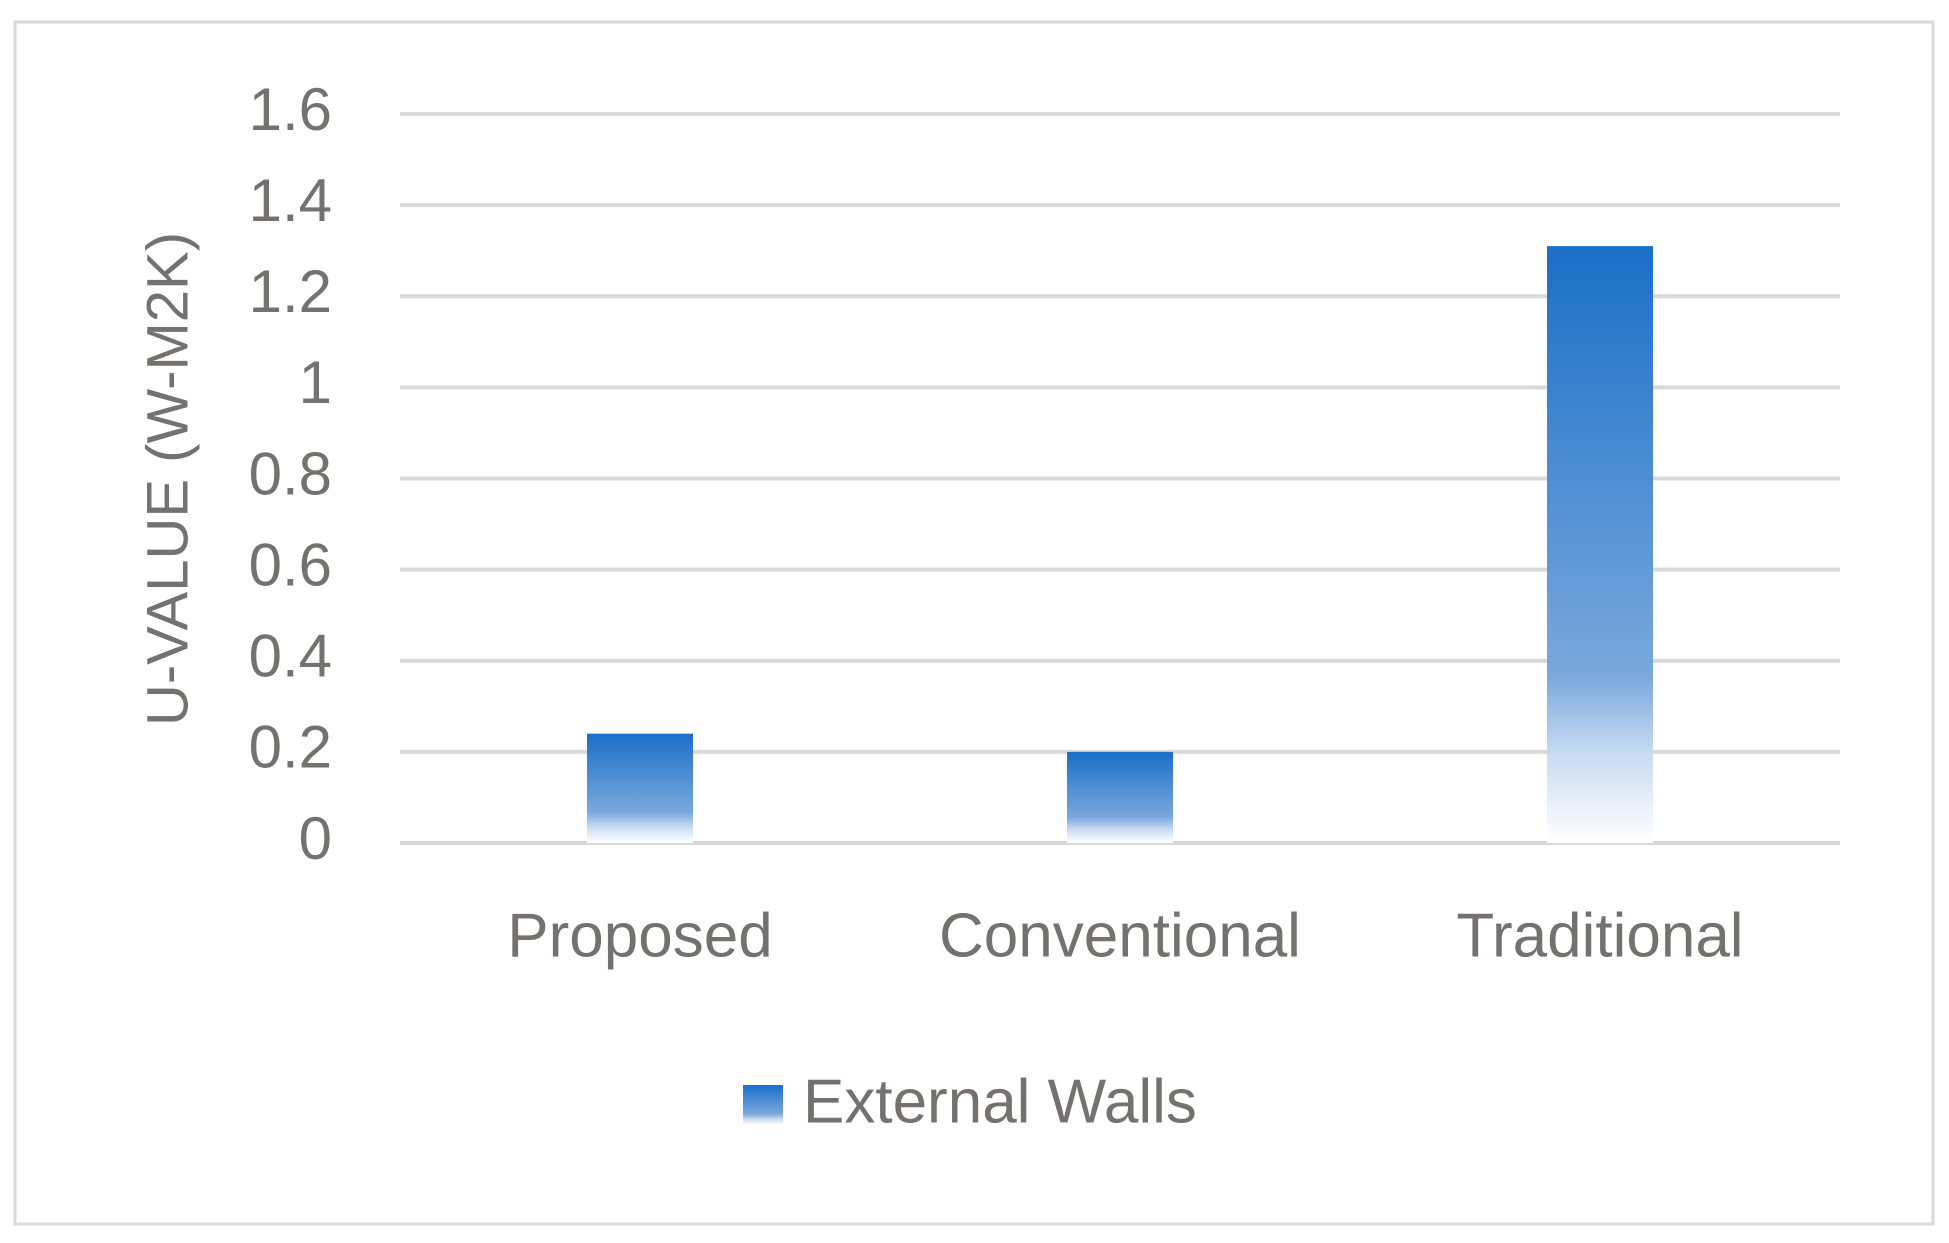 The image size is (1949, 1243). What do you see at coordinates (763, 1105) in the screenshot?
I see `legend-swatch` at bounding box center [763, 1105].